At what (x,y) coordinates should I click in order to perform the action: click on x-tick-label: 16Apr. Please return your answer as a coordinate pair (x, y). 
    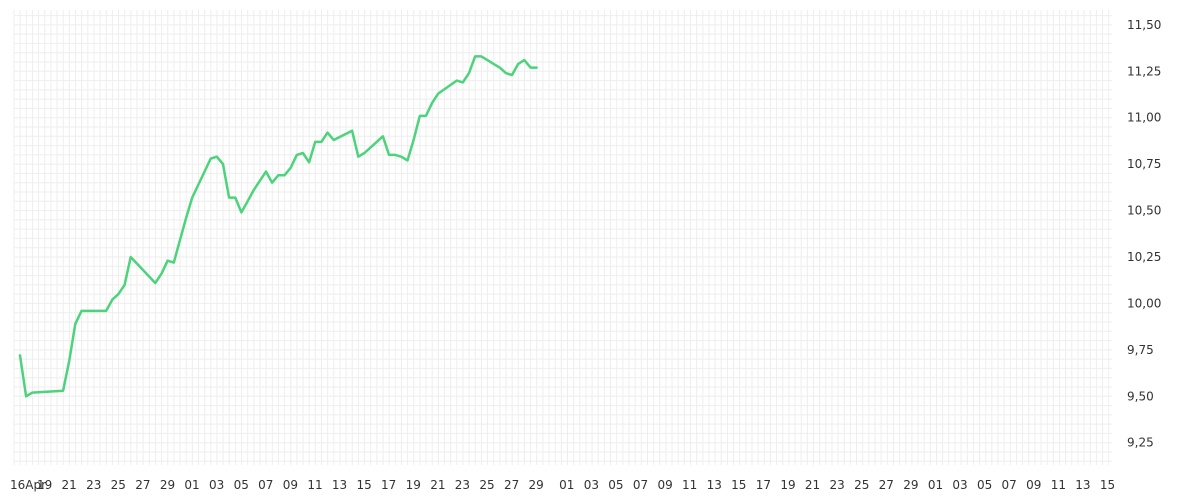
    Looking at the image, I should click on (28, 485).